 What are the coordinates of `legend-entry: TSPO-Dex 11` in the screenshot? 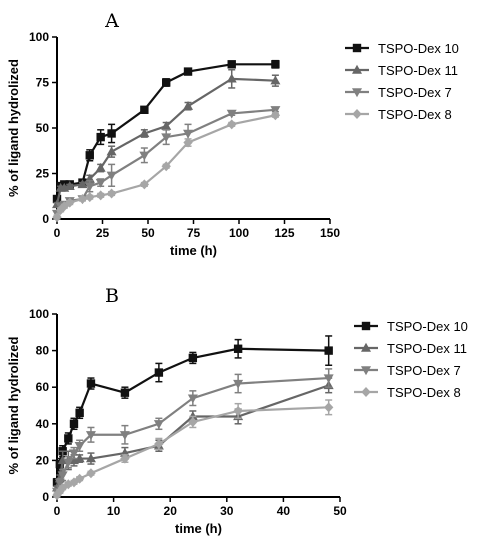 It's located at (410, 348).